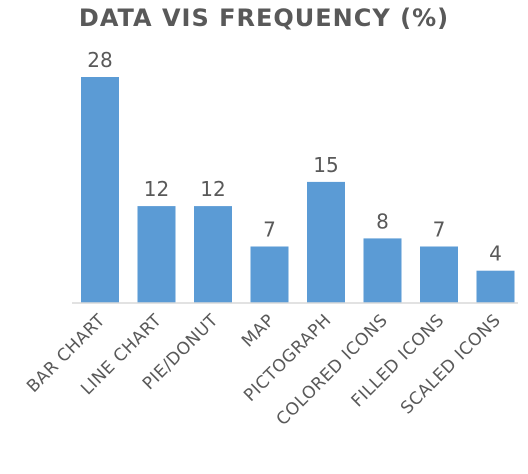  I want to click on bar-filled-icons, so click(439, 274).